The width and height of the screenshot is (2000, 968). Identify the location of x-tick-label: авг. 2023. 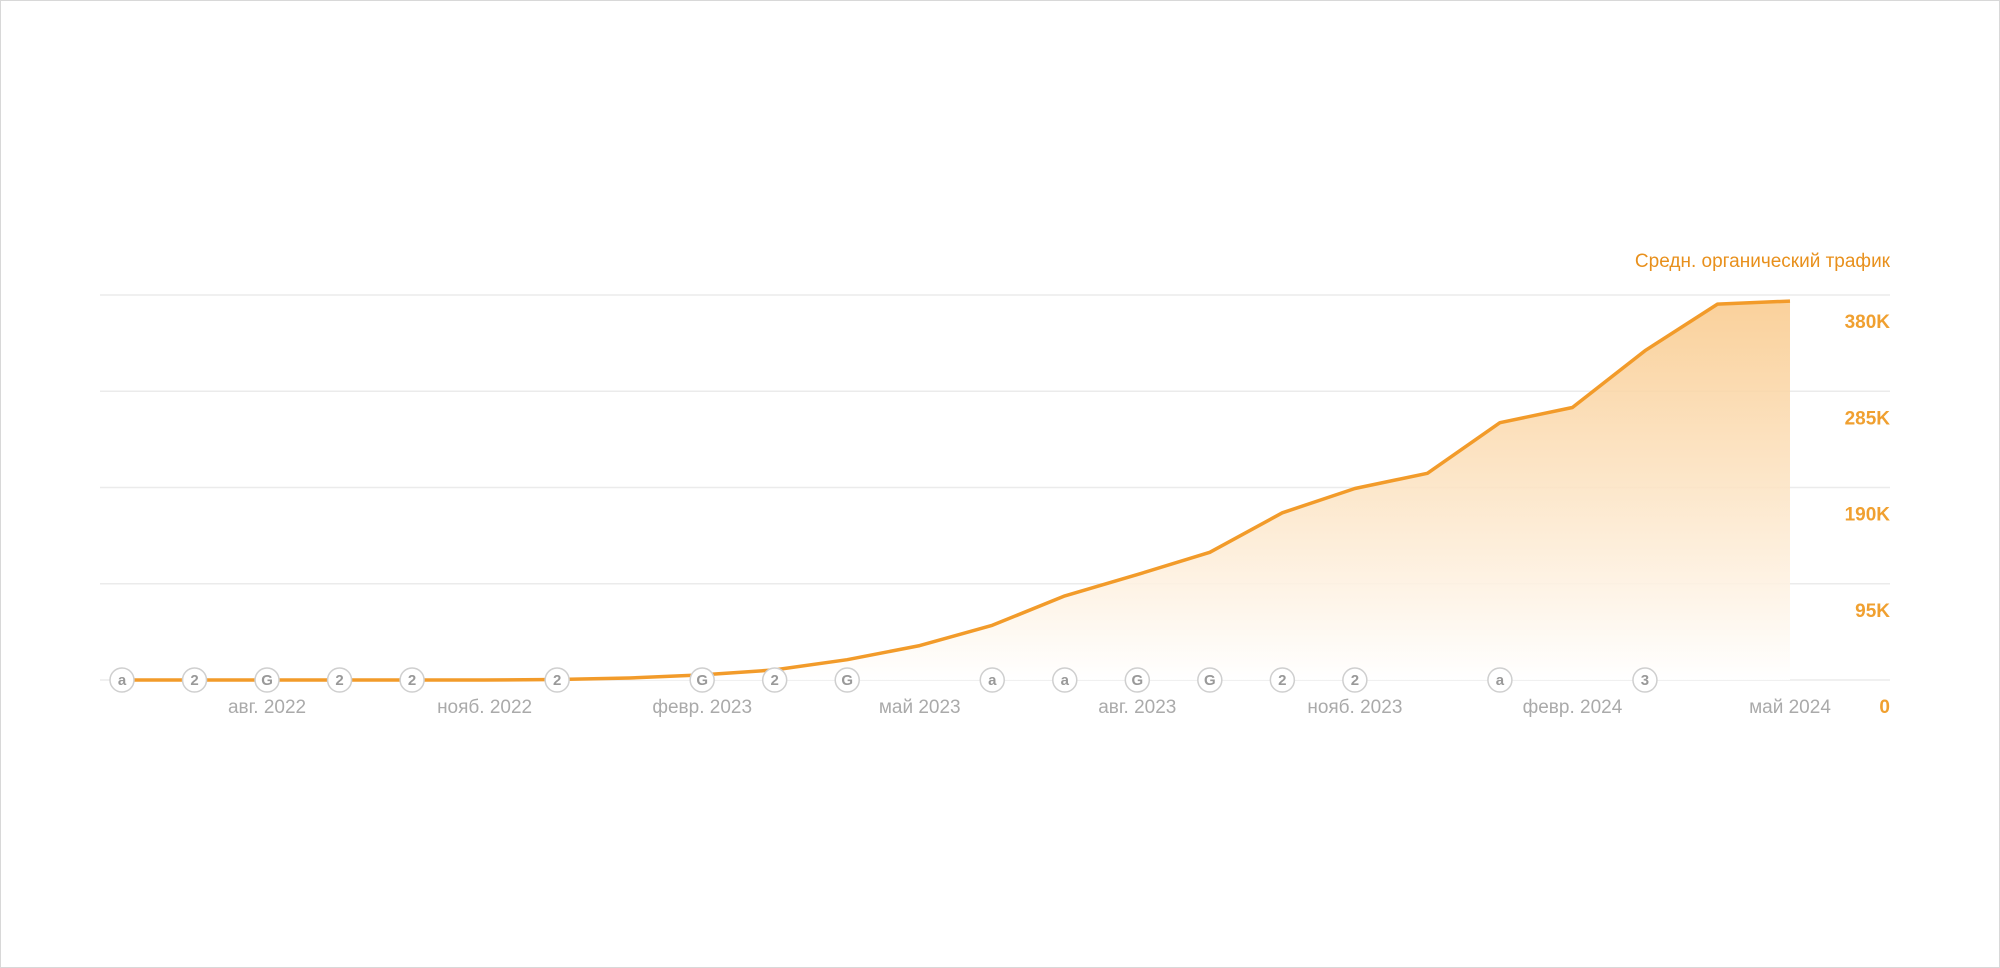
(1137, 707).